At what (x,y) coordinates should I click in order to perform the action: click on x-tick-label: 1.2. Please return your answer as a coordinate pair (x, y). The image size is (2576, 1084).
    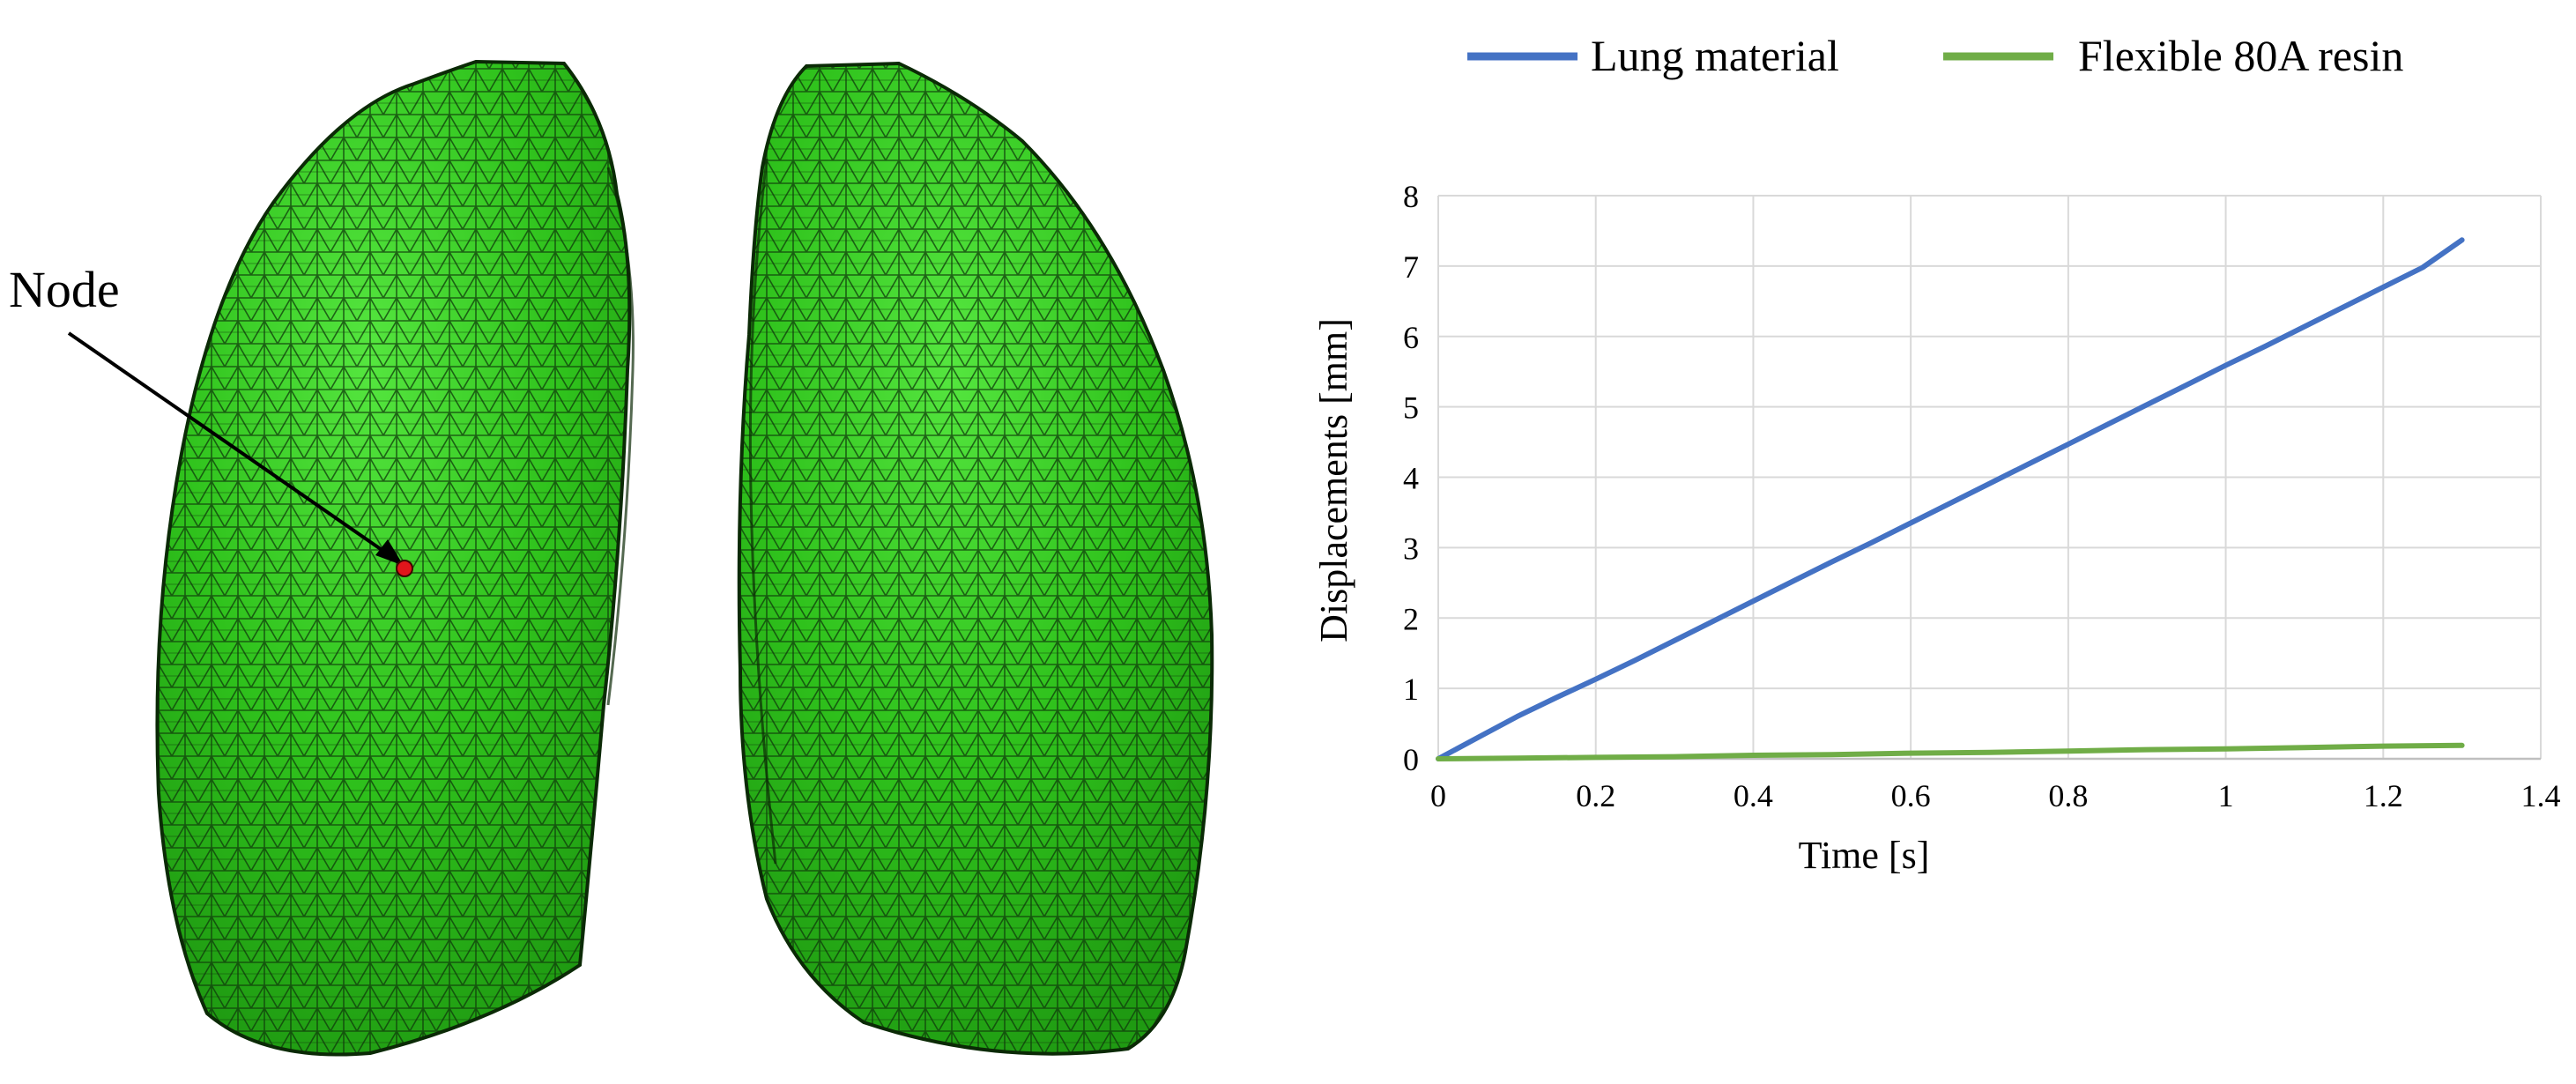
    Looking at the image, I should click on (2383, 796).